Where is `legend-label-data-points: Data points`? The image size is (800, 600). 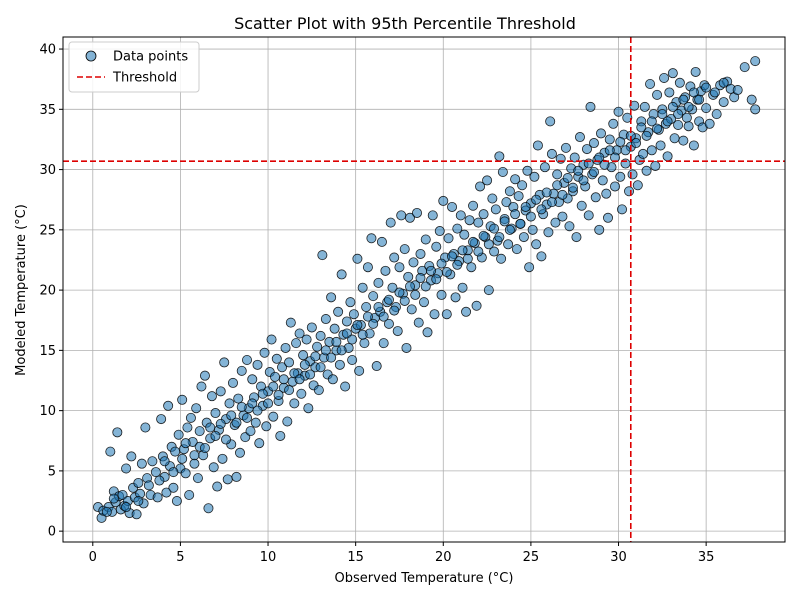
legend-label-data-points: Data points is located at coordinates (150, 57).